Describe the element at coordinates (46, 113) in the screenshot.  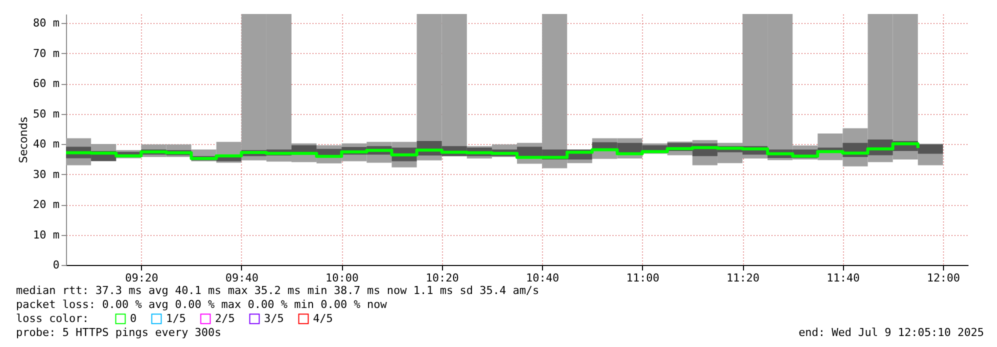
I see `y-tick-label: 50 m` at that location.